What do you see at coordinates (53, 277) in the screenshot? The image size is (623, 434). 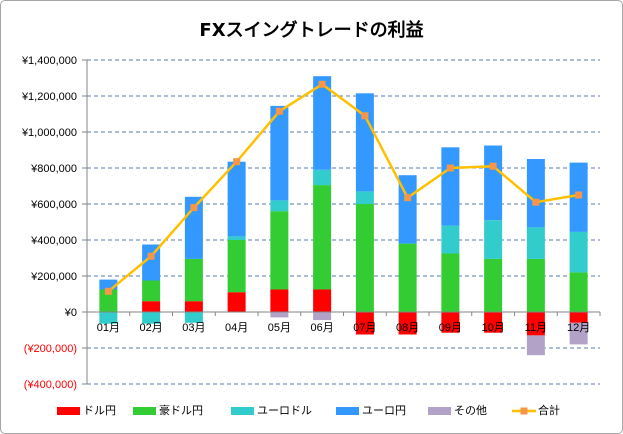 I see `y-tick-label: ¥200,000` at bounding box center [53, 277].